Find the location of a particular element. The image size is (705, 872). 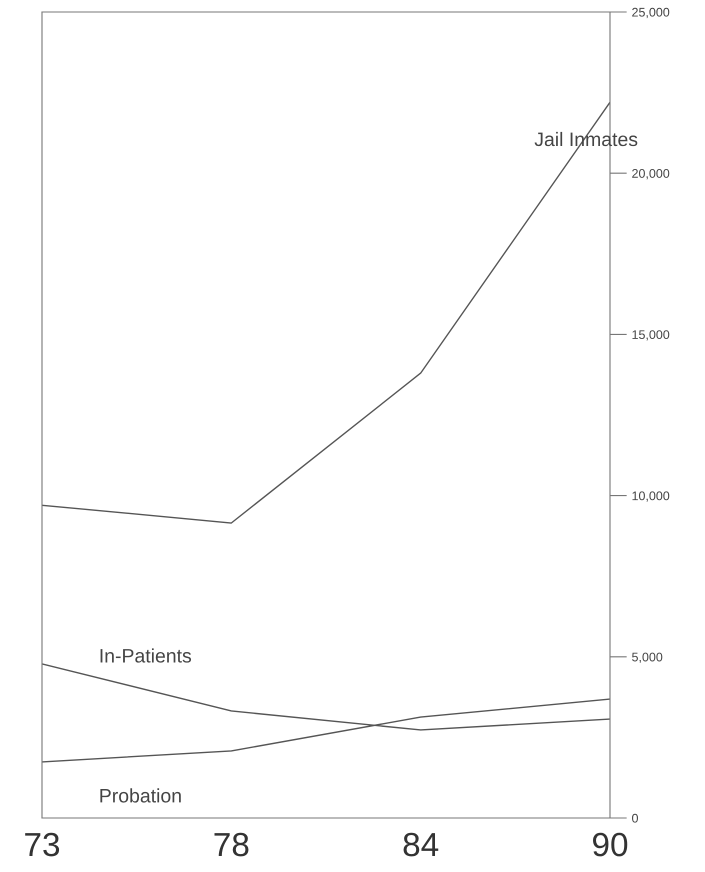

x-tick-label: 73 is located at coordinates (42, 844).